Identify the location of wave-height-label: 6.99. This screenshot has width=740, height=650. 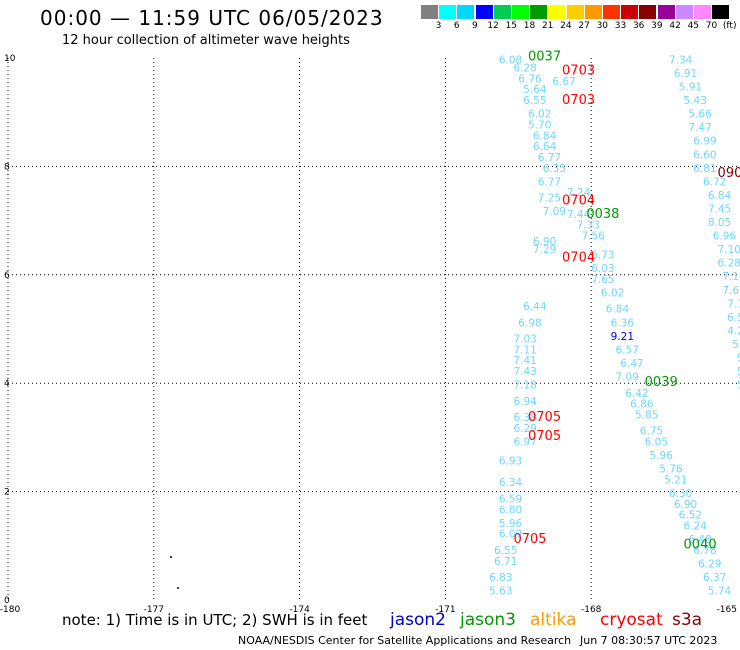
(704, 142).